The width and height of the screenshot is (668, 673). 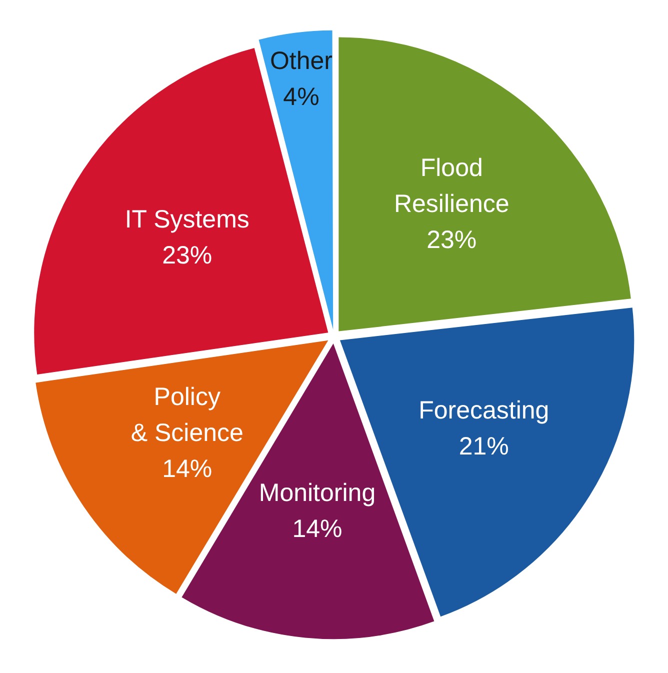 I want to click on slice-label: Flood Resilience, so click(x=452, y=186).